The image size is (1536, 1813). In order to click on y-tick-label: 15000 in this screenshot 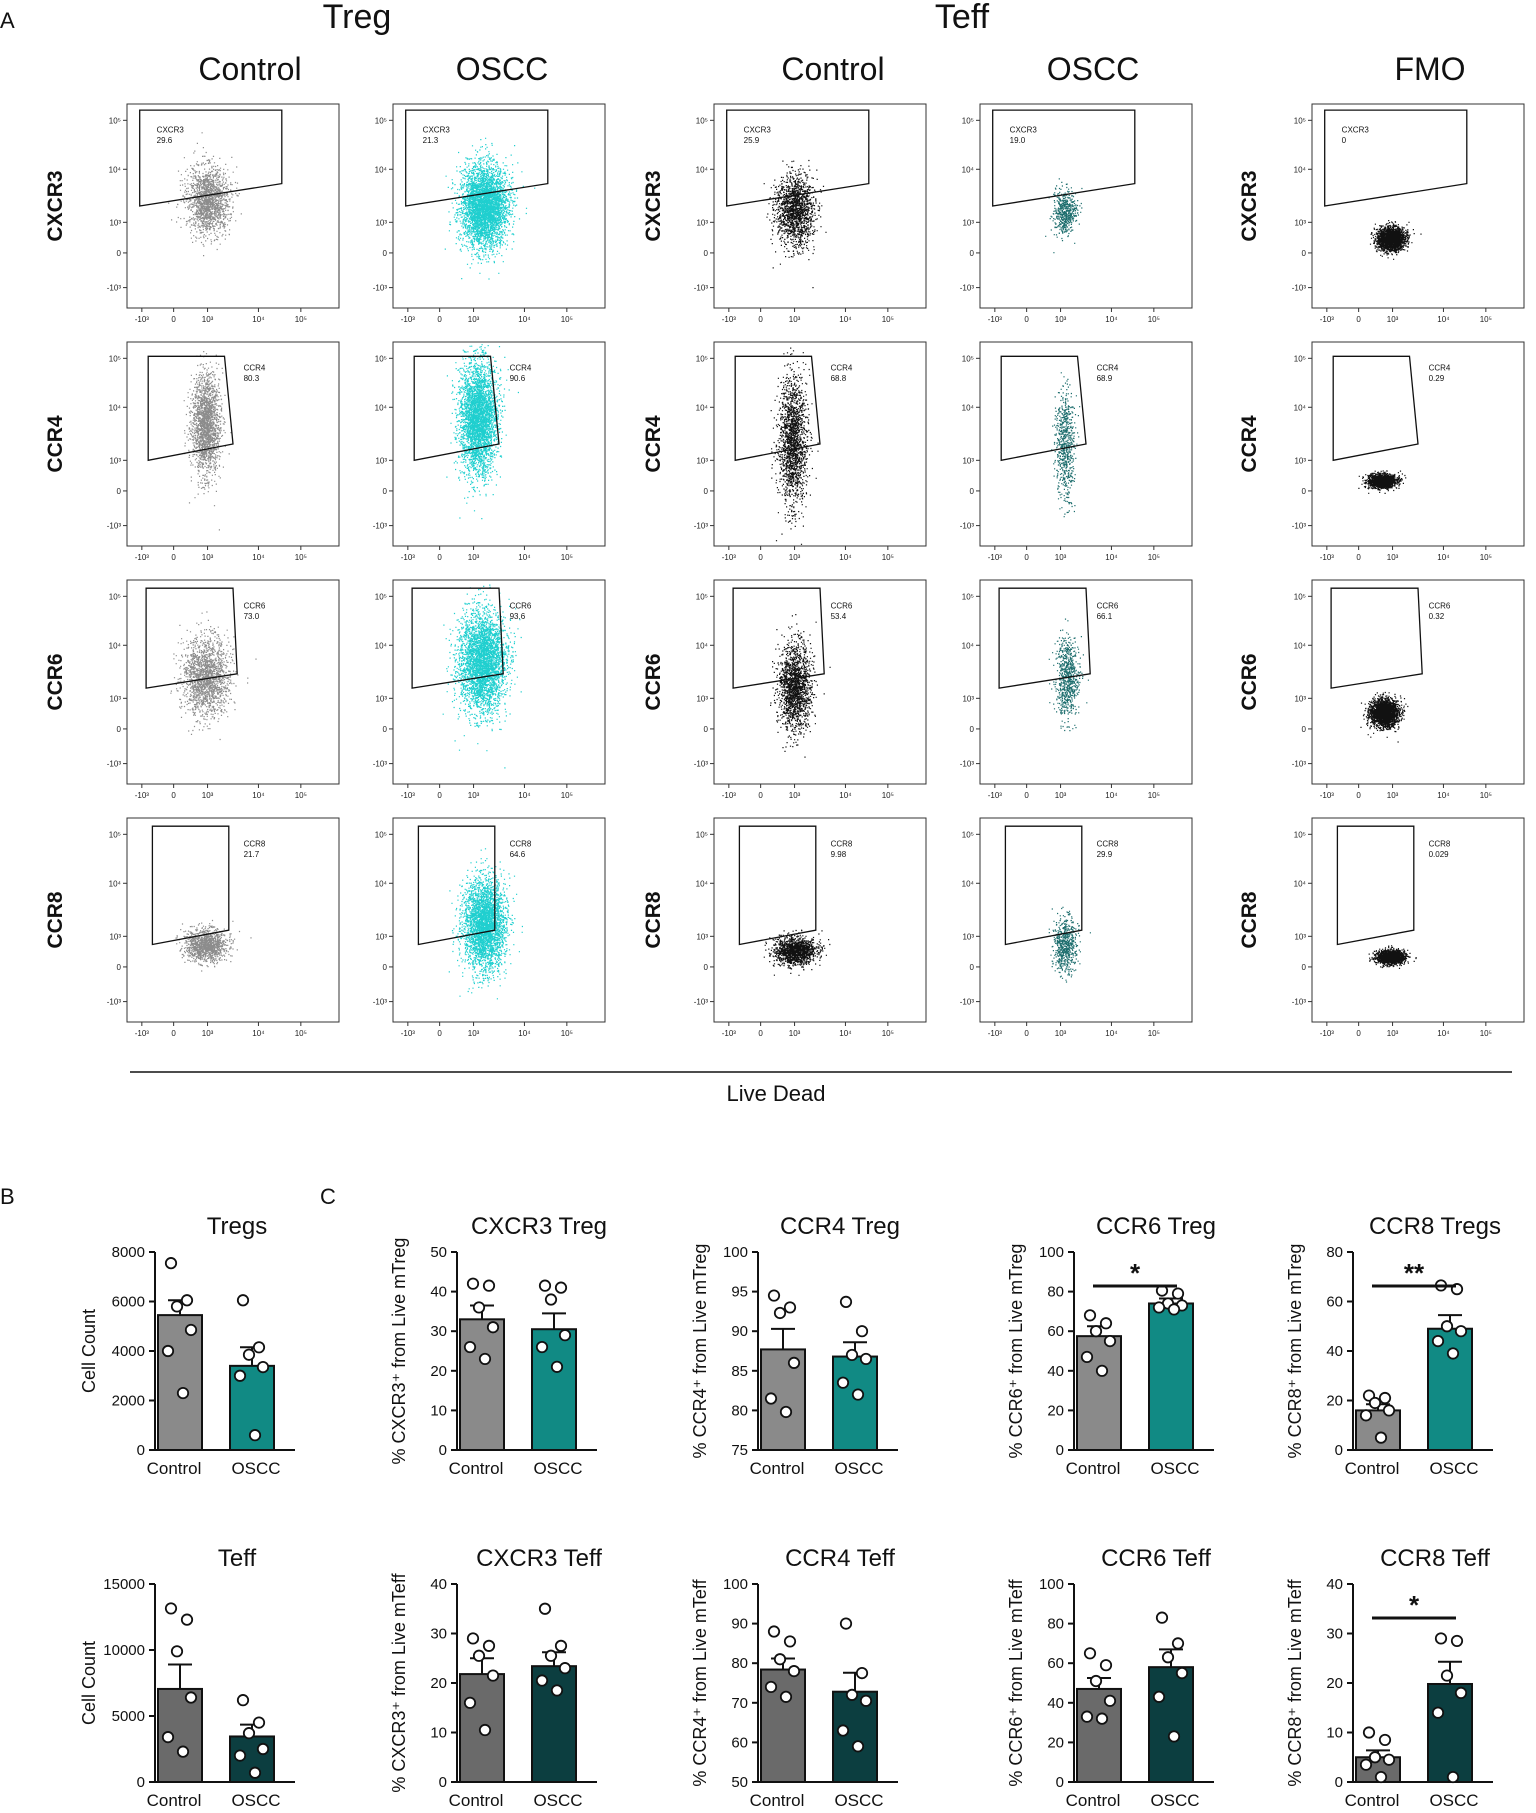, I will do `click(124, 1584)`.